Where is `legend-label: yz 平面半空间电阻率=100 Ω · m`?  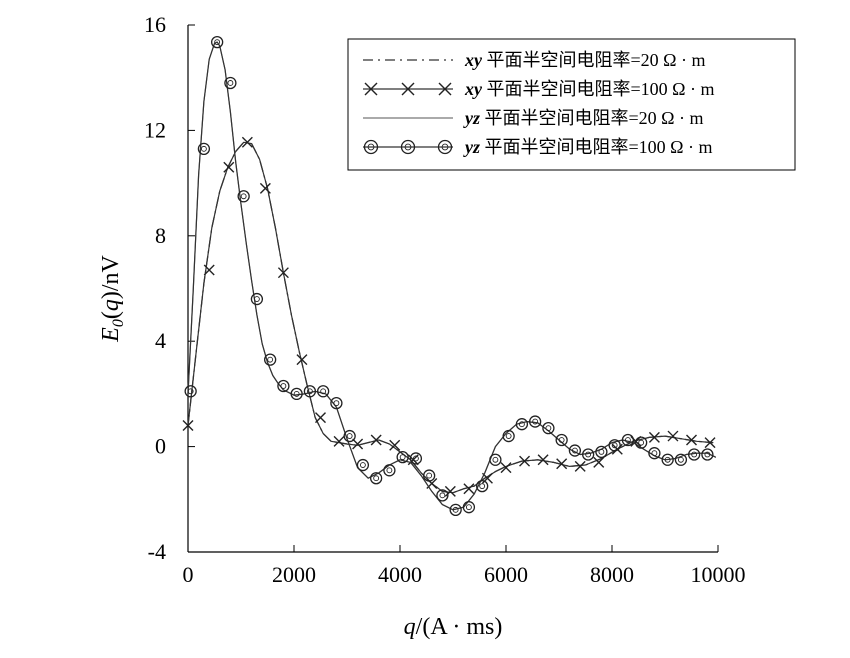 legend-label: yz 平面半空间电阻率=100 Ω · m is located at coordinates (588, 147).